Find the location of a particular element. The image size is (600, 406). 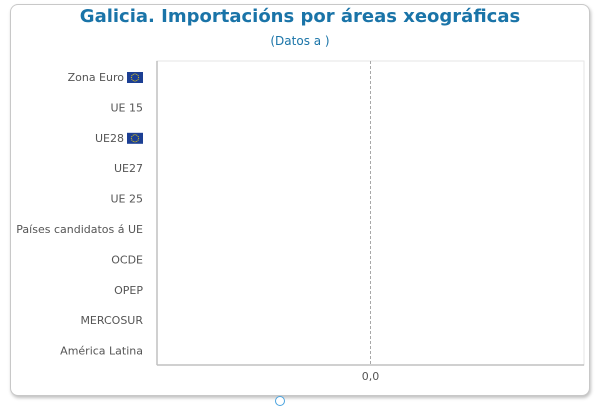

category-label: MERCOSUR is located at coordinates (111, 320).